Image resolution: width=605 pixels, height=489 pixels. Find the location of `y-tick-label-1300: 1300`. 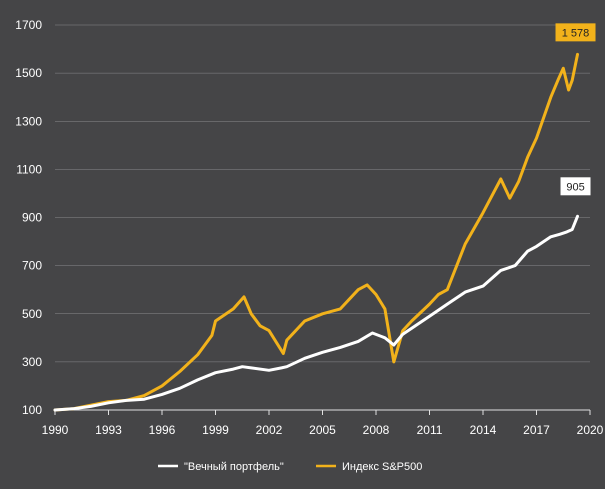

y-tick-label-1300: 1300 is located at coordinates (28, 121).